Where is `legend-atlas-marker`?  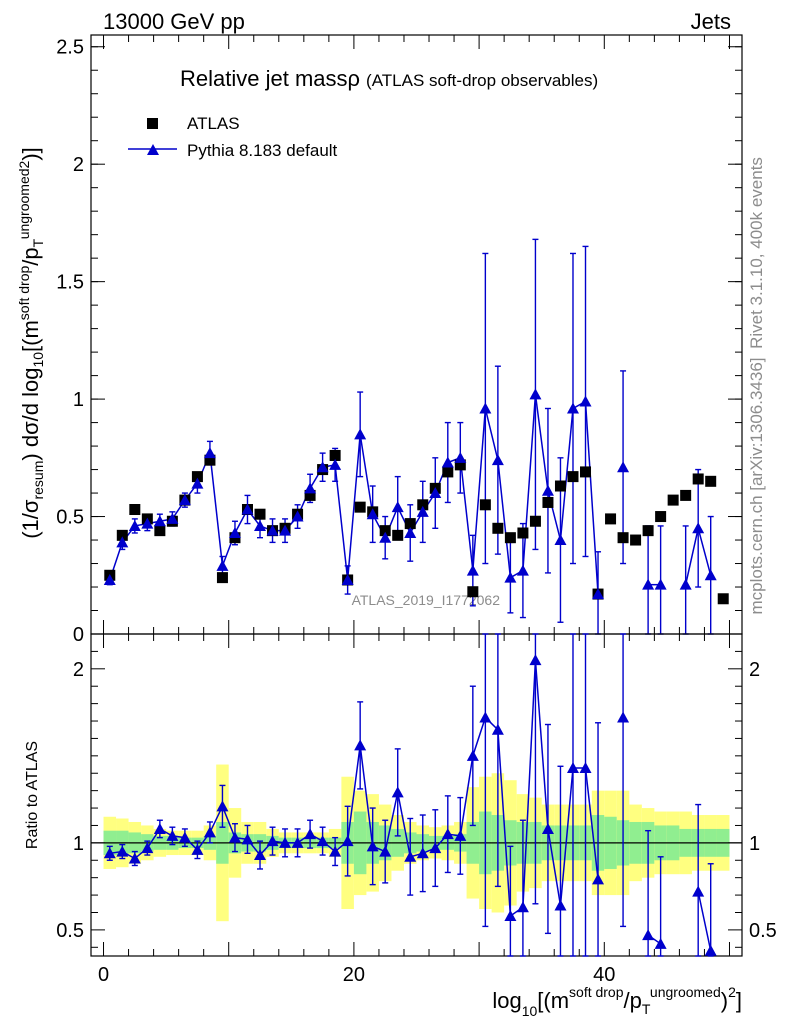 legend-atlas-marker is located at coordinates (152, 123).